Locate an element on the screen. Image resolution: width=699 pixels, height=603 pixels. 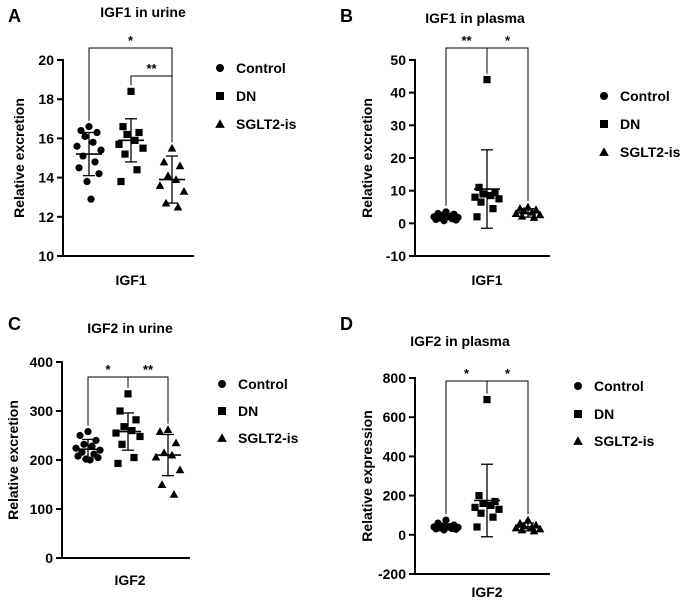
x-category-label: IGF1 is located at coordinates (486, 280).